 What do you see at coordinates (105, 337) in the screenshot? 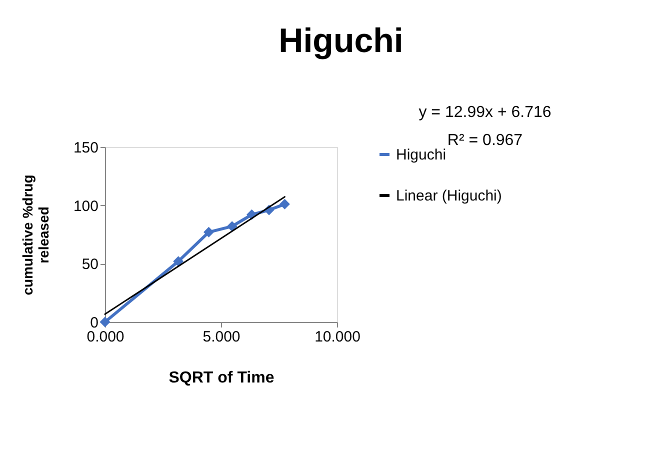
I see `x-tick-label: 0.000` at bounding box center [105, 337].